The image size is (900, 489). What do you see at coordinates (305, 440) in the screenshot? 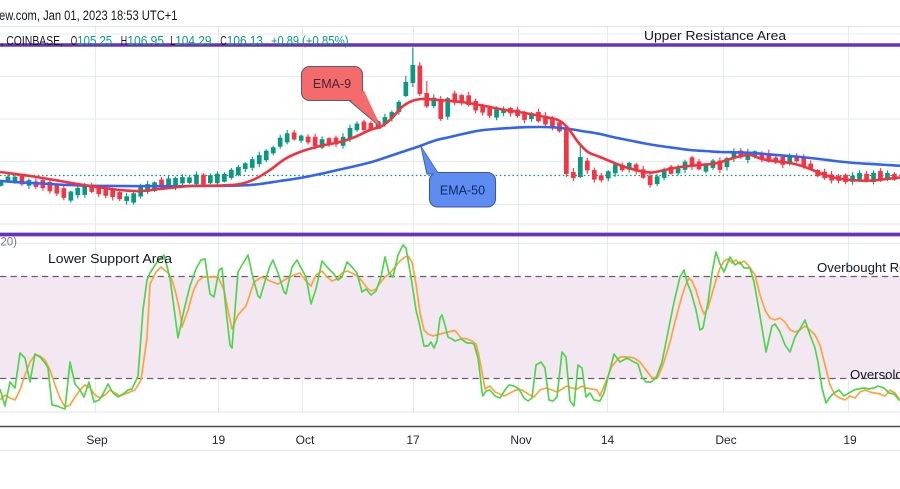
I see `svg-text: Oct` at bounding box center [305, 440].